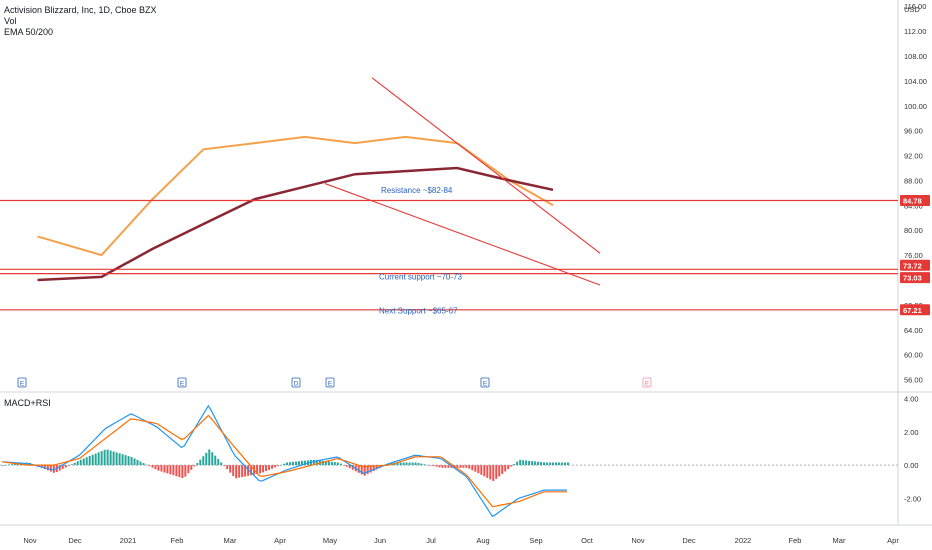 The width and height of the screenshot is (932, 550). I want to click on x-tick-label: Mar, so click(839, 540).